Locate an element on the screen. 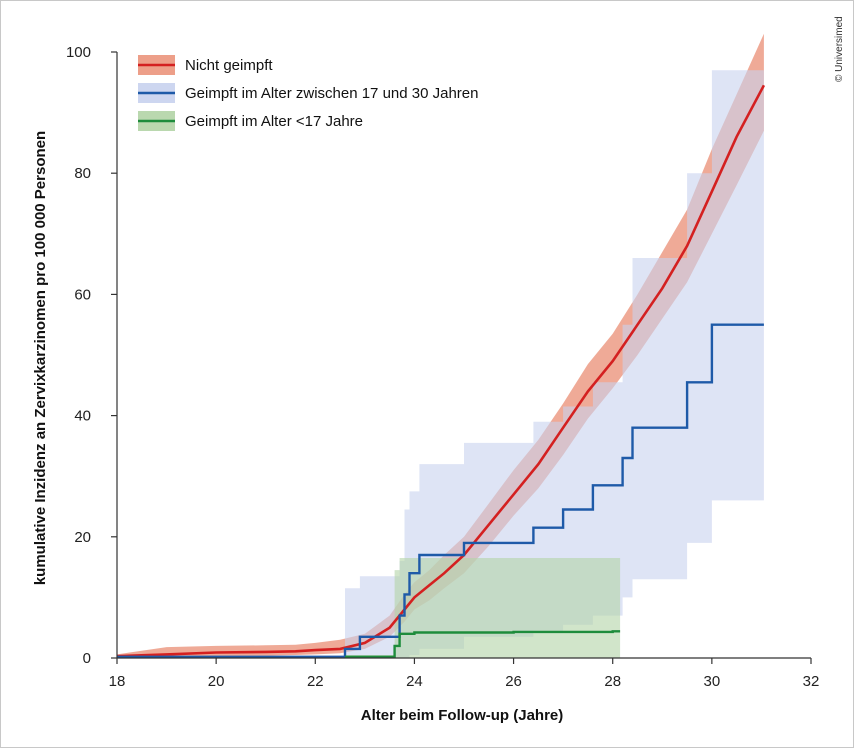 This screenshot has height=748, width=854. legend-label-3: Geimpft im Alter <17 Jahre is located at coordinates (274, 121).